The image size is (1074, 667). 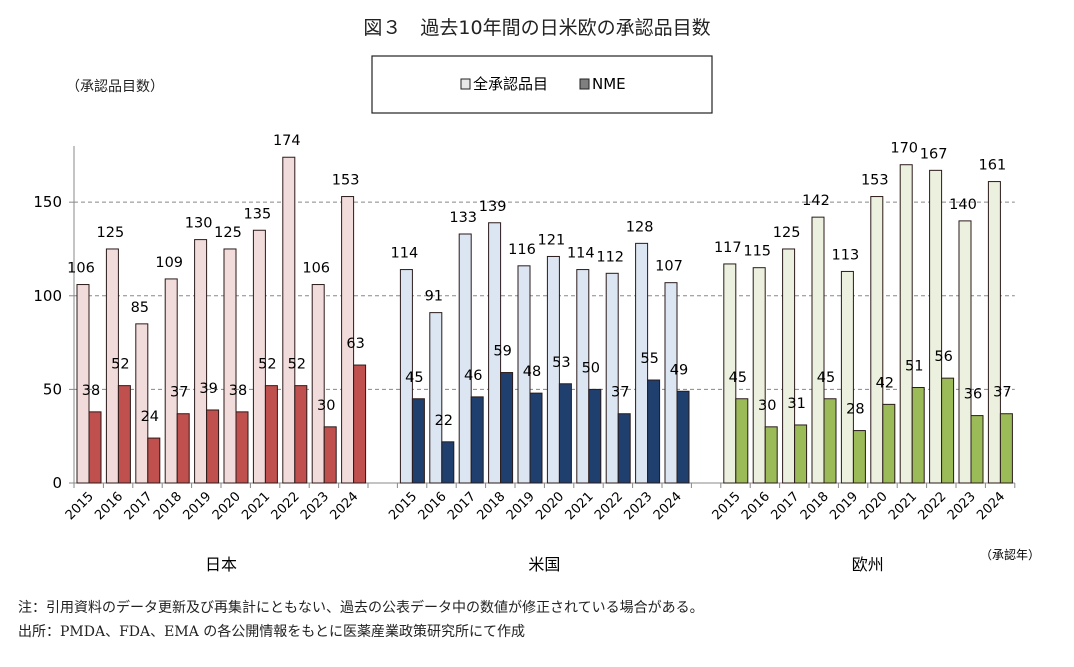 I want to click on data-label-total: 140, so click(x=963, y=205).